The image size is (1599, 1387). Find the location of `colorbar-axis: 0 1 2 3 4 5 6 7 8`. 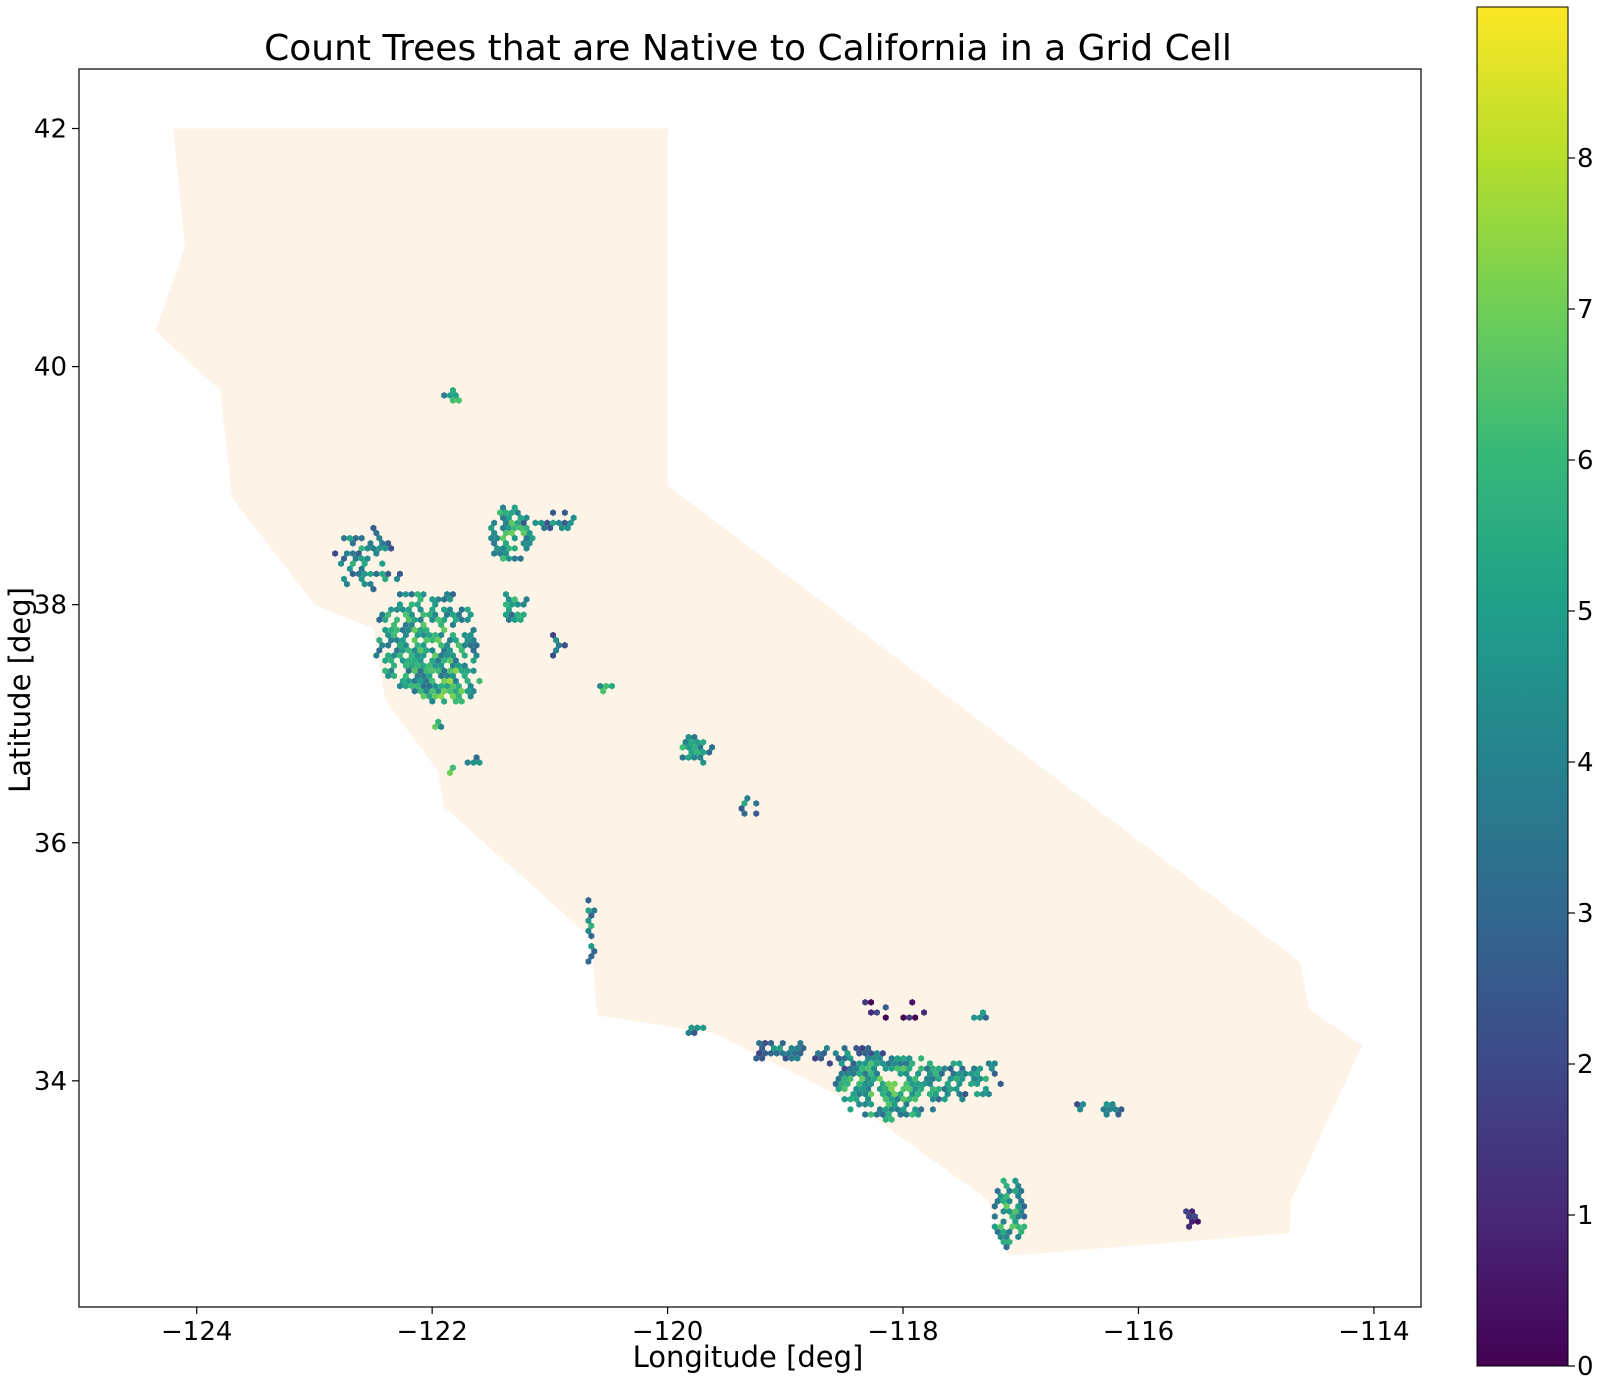

colorbar-axis: 0 1 2 3 4 5 6 7 8 is located at coordinates (1581, 763).